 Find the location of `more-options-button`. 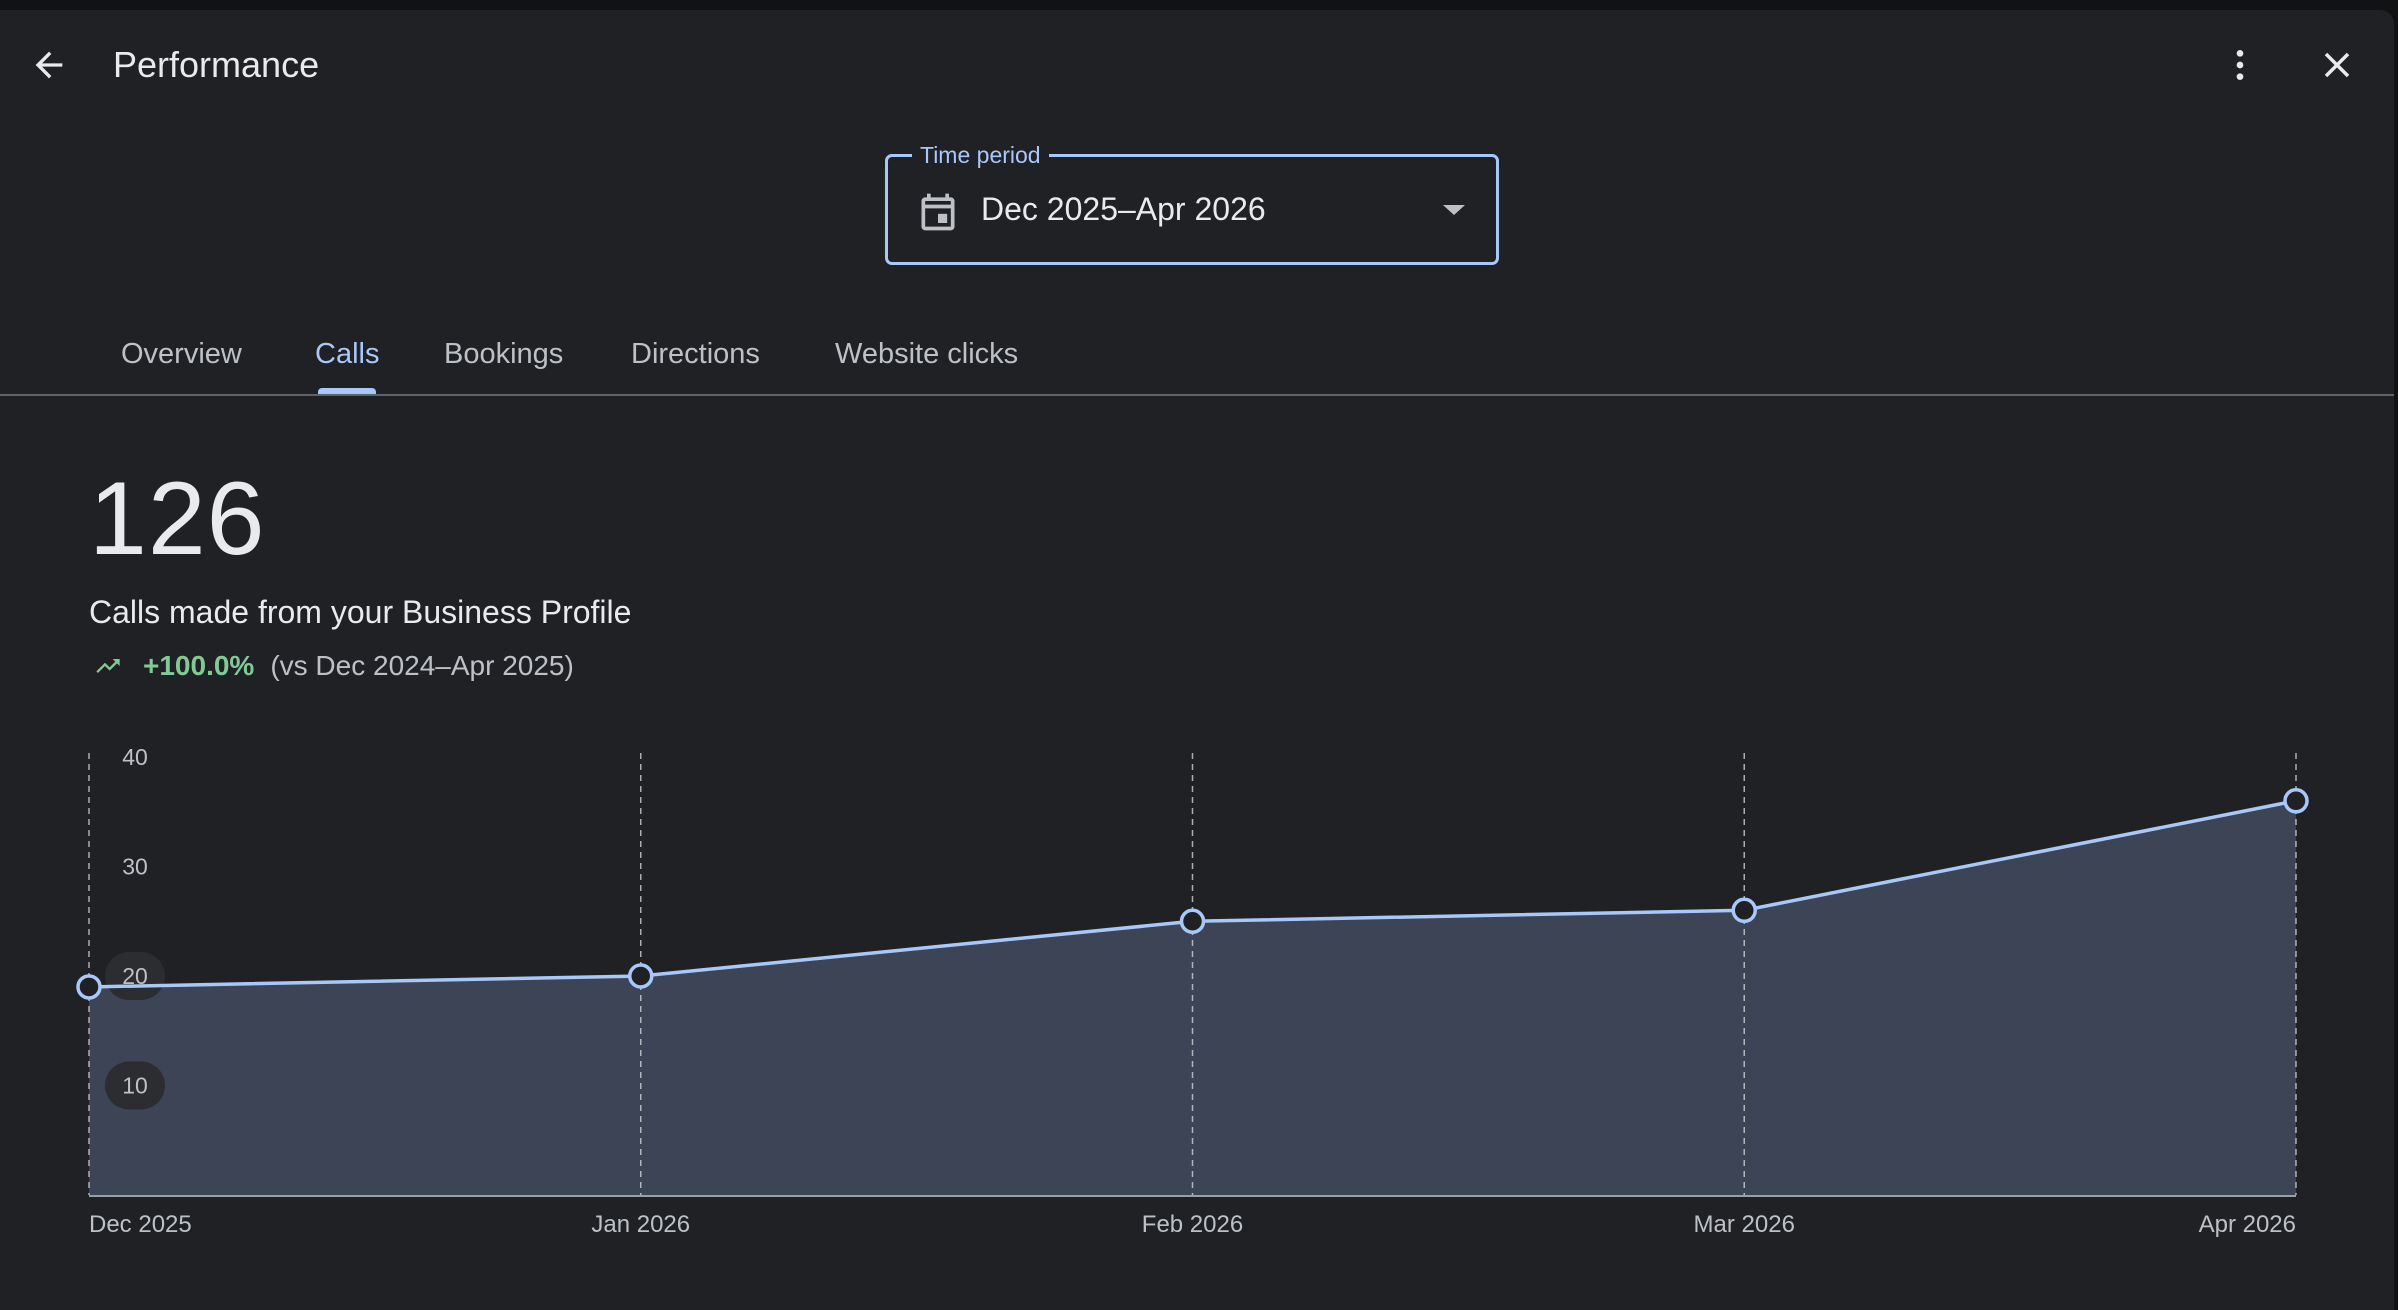

more-options-button is located at coordinates (2240, 65).